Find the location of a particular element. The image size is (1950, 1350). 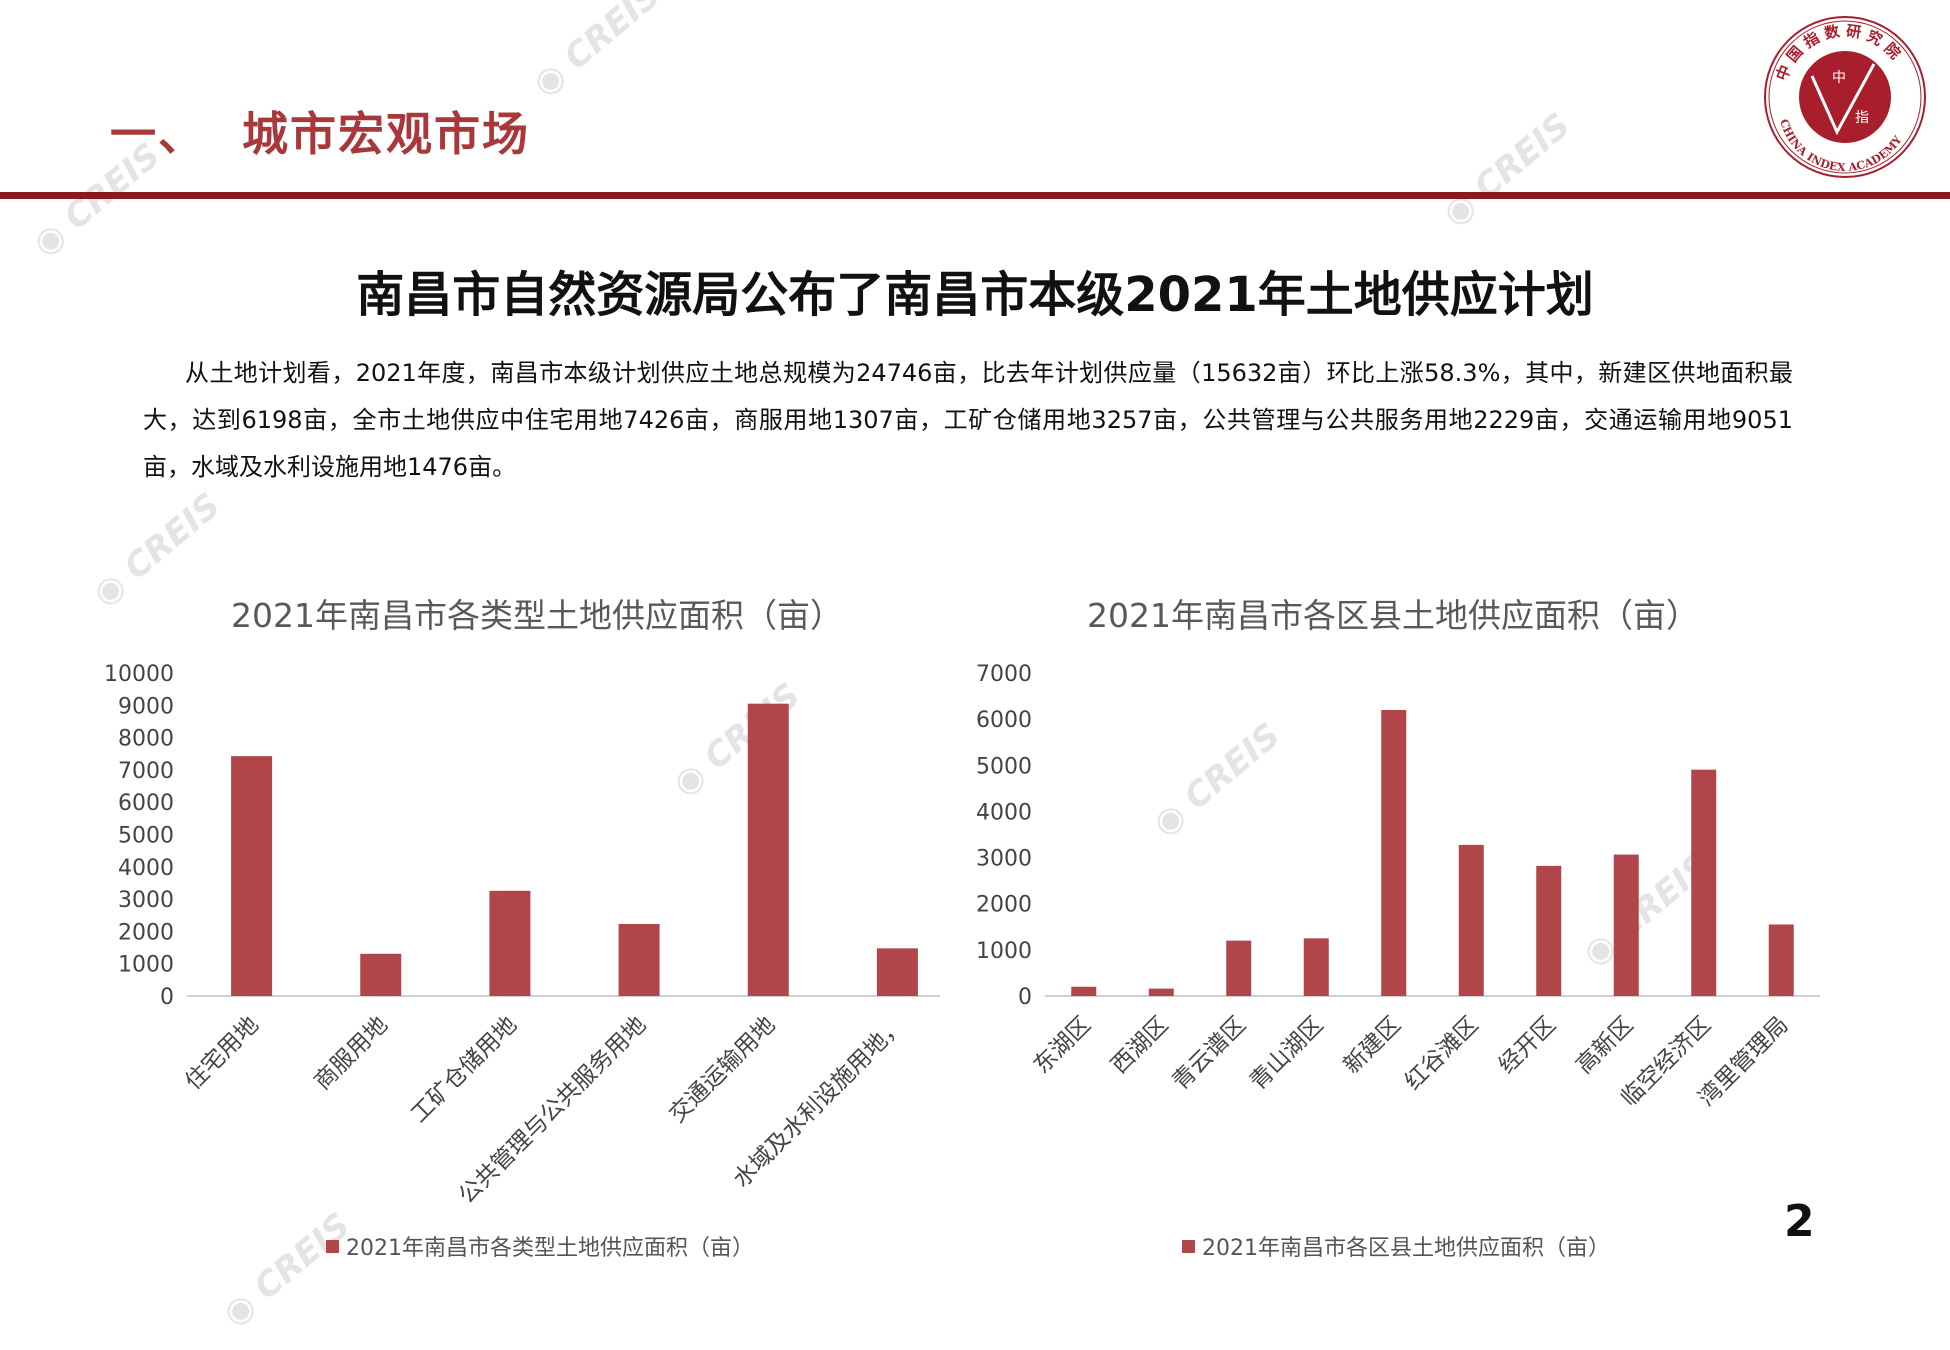

x-tick-label: 红谷滩区 is located at coordinates (1441, 1053).